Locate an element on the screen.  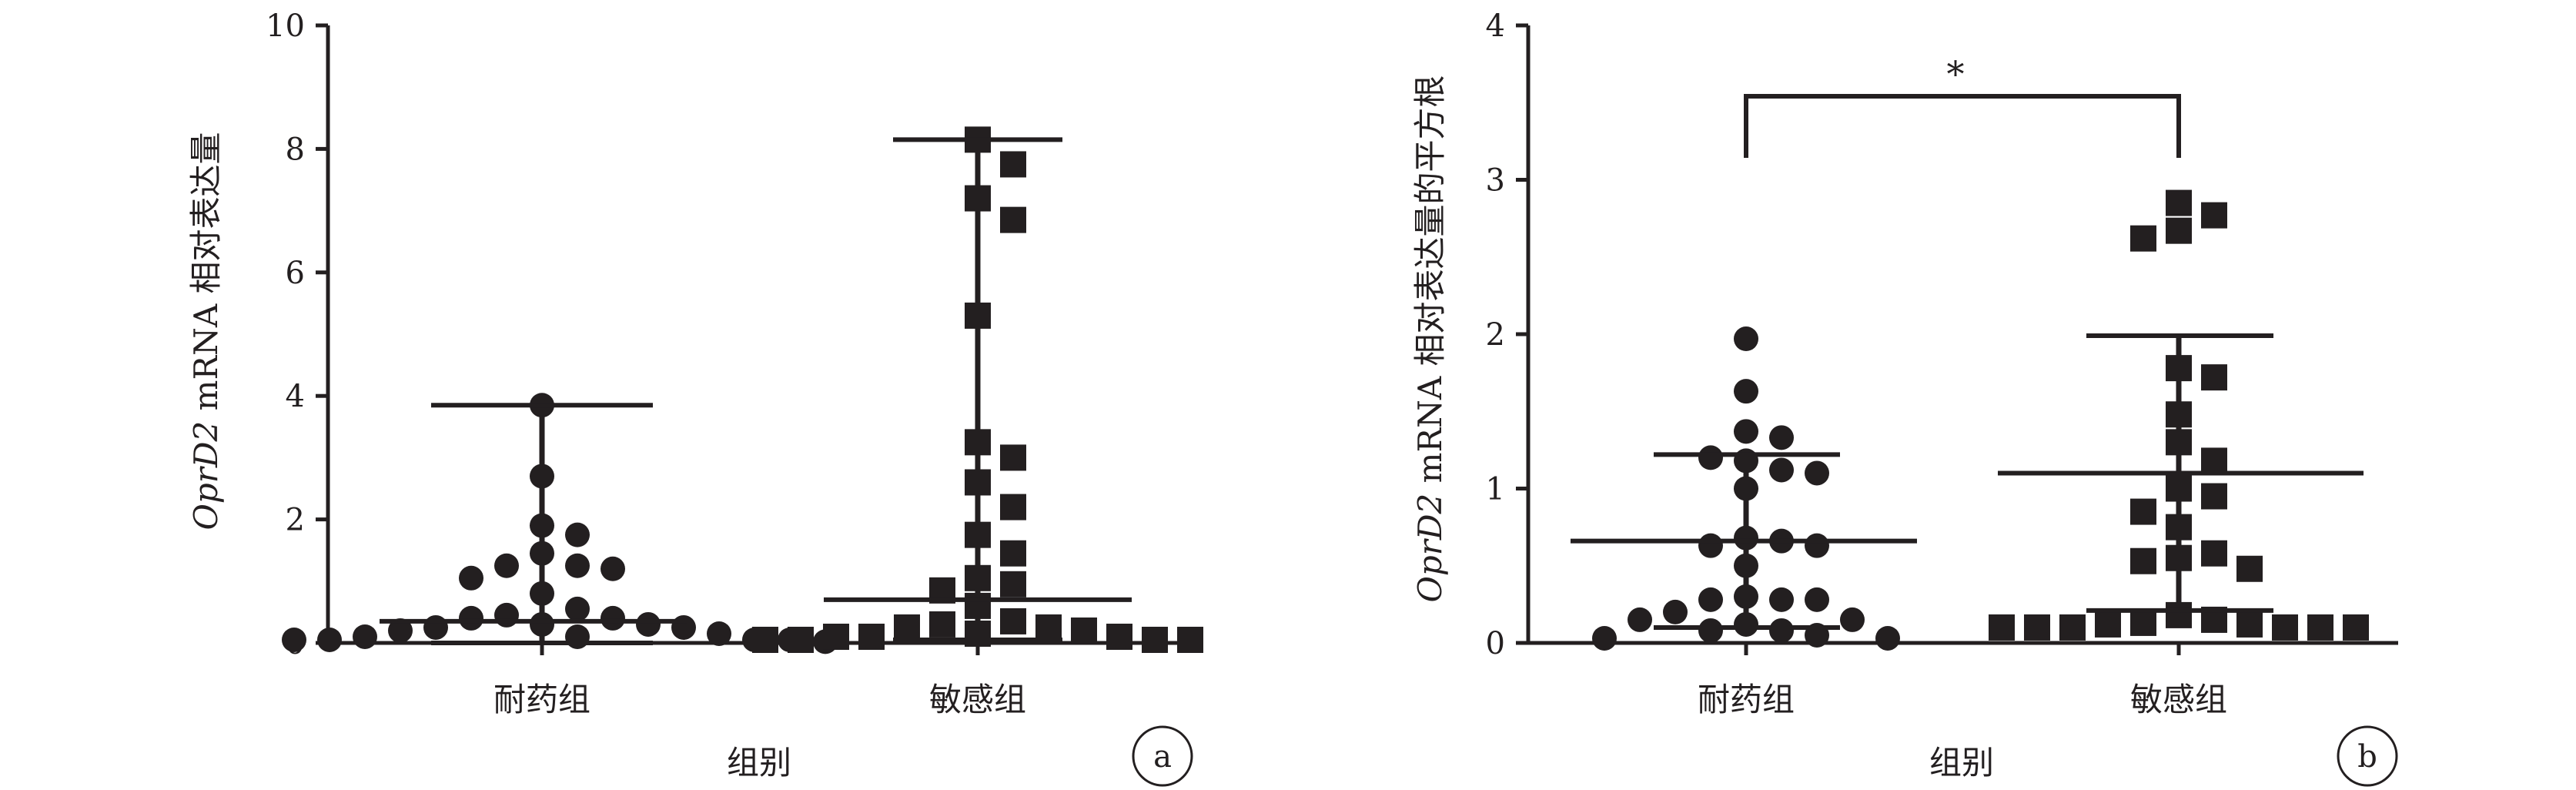
panel-a-y-tick-label: 10 is located at coordinates (285, 26).